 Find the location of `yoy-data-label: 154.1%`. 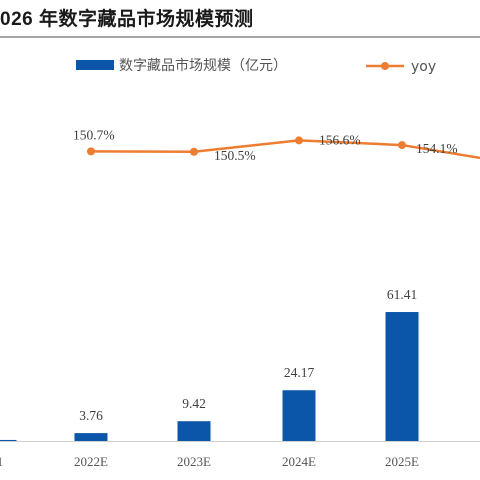

yoy-data-label: 154.1% is located at coordinates (437, 148).